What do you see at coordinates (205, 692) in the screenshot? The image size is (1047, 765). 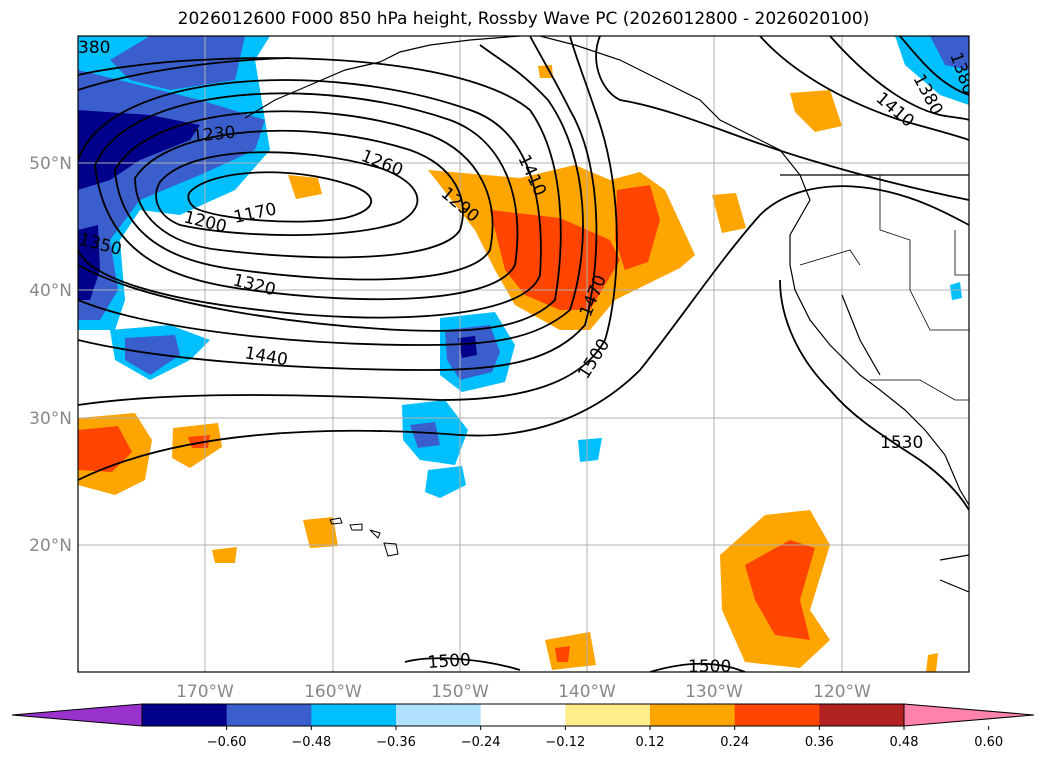 I see `lon-label-170w: 170°W` at bounding box center [205, 692].